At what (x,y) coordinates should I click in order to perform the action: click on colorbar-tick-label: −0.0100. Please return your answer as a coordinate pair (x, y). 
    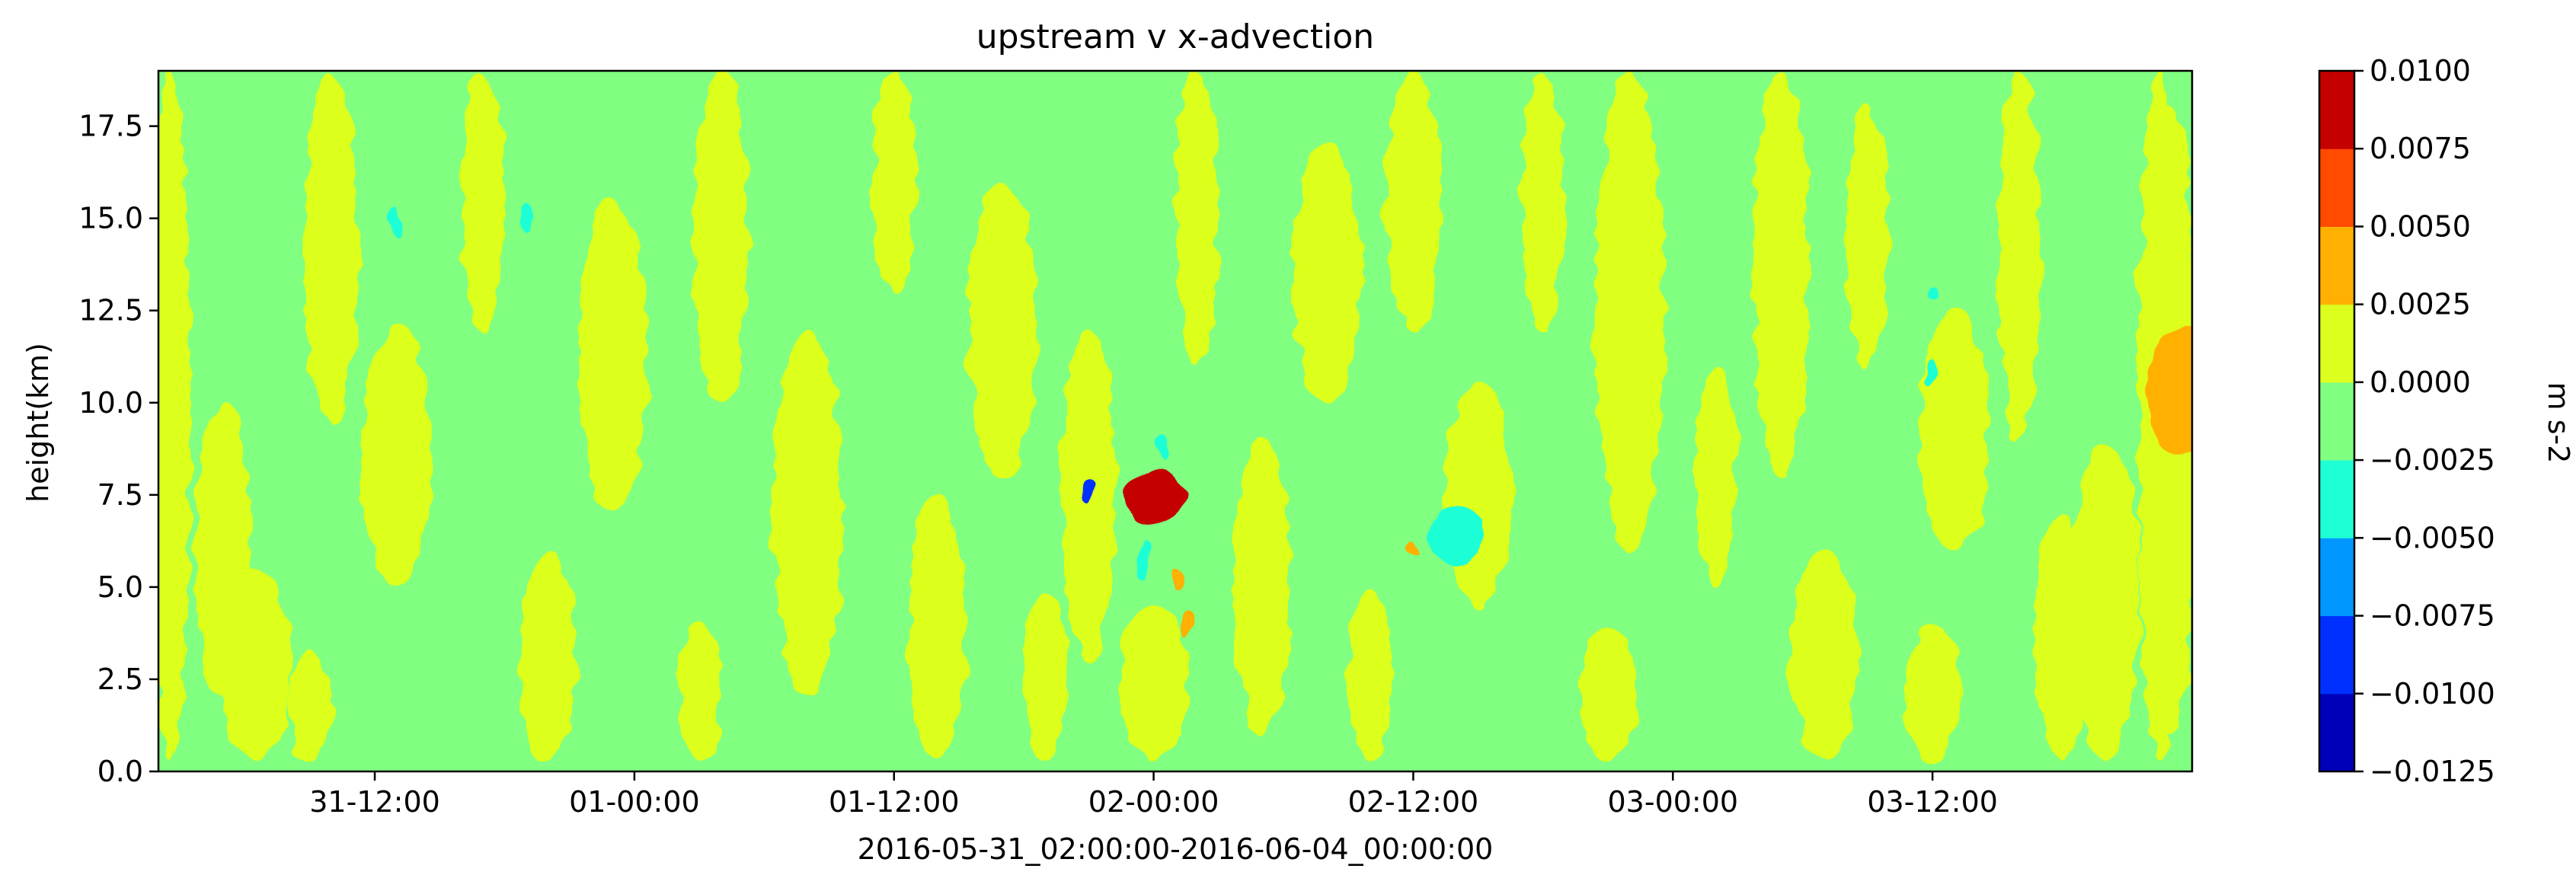
    Looking at the image, I should click on (2432, 694).